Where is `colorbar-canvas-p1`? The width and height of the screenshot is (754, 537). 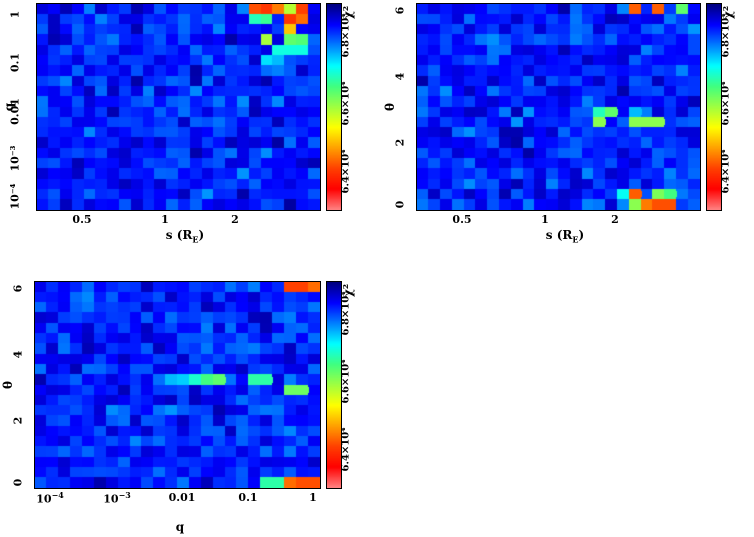 colorbar-canvas-p1 is located at coordinates (334, 107).